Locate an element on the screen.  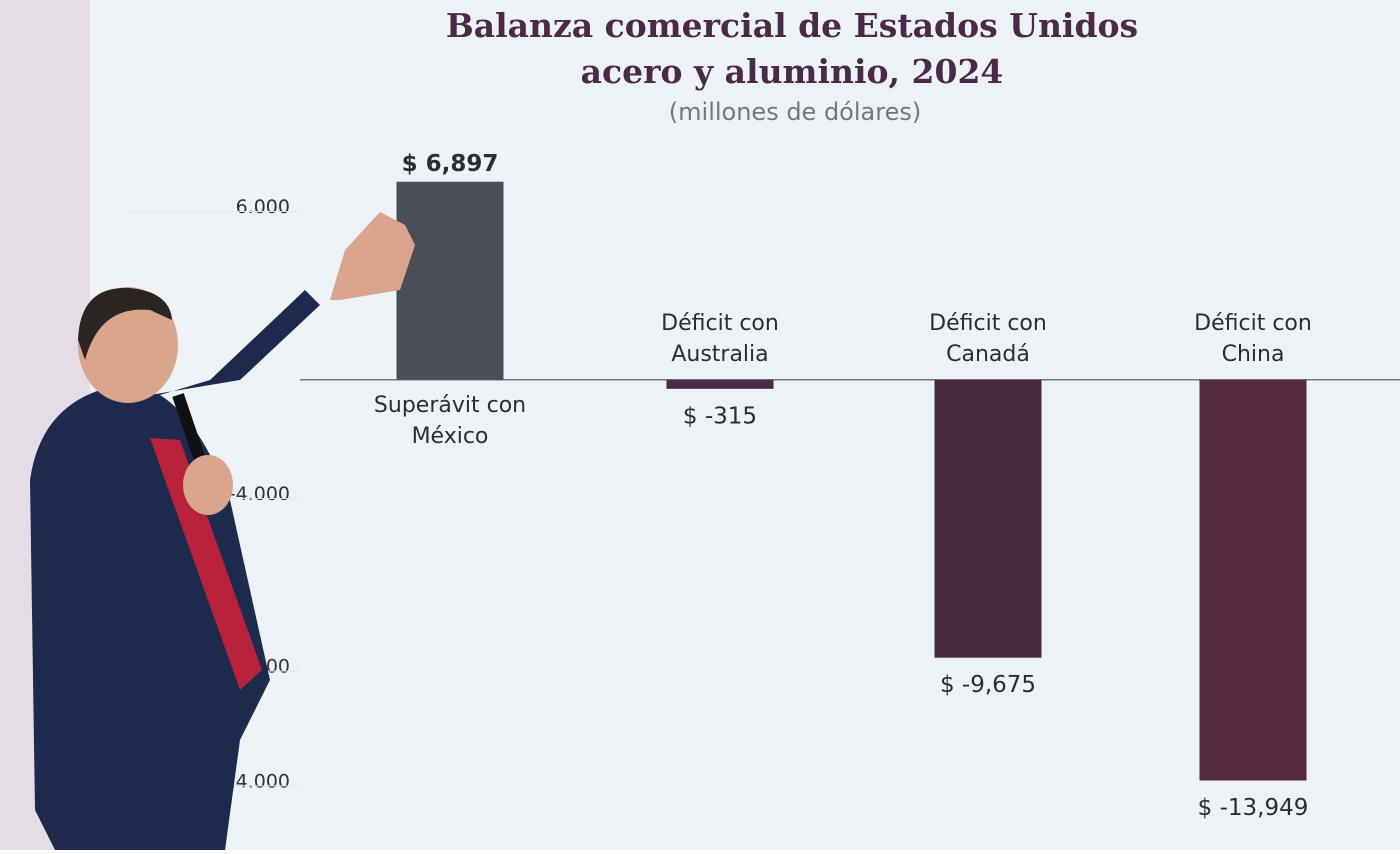
category-label: Superávit con México is located at coordinates (450, 421).